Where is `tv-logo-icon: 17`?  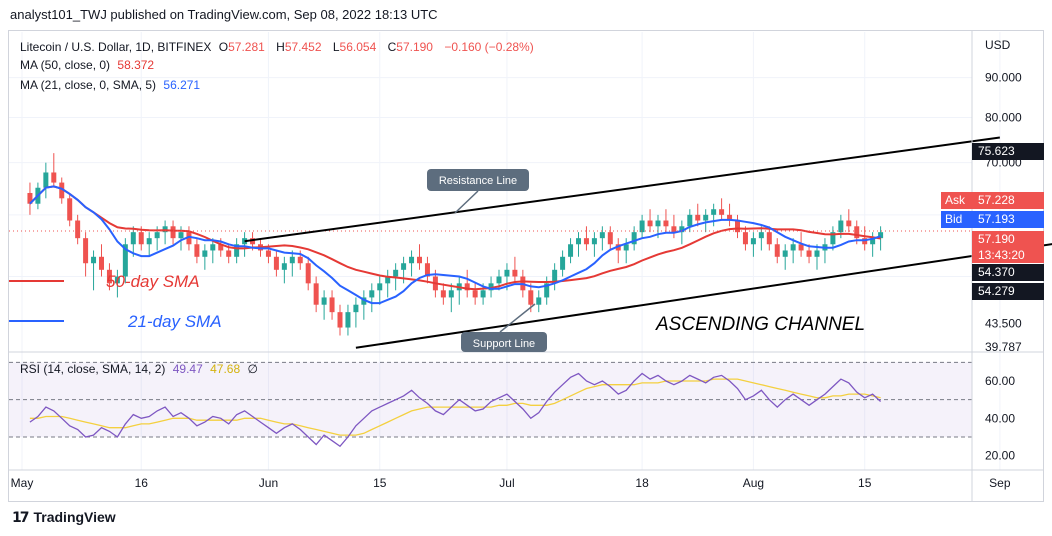
tv-logo-icon: 17 is located at coordinates (21, 518).